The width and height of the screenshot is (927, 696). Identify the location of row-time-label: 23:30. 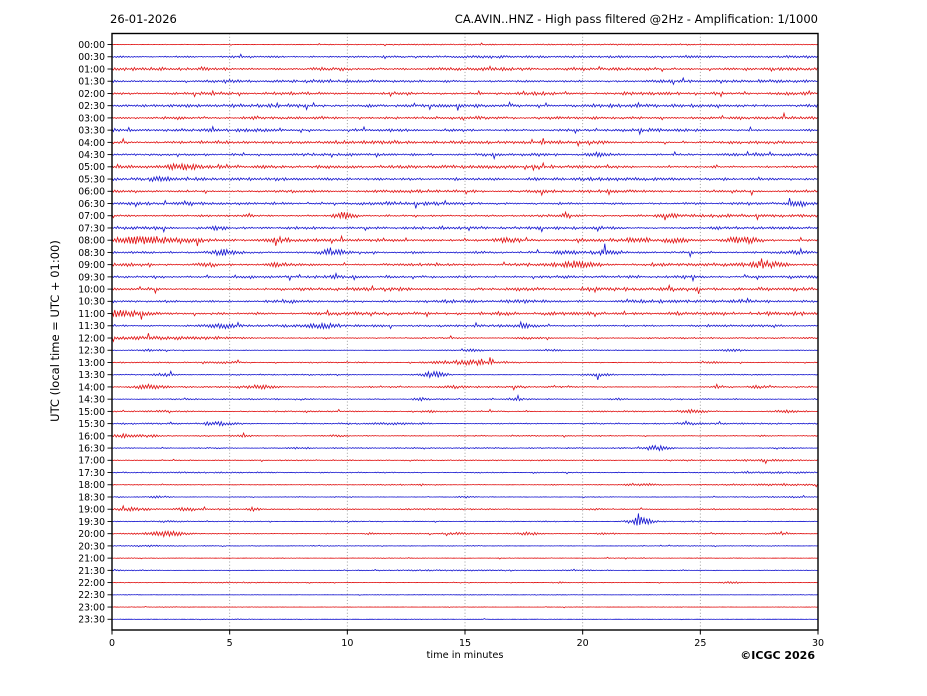
(91, 620).